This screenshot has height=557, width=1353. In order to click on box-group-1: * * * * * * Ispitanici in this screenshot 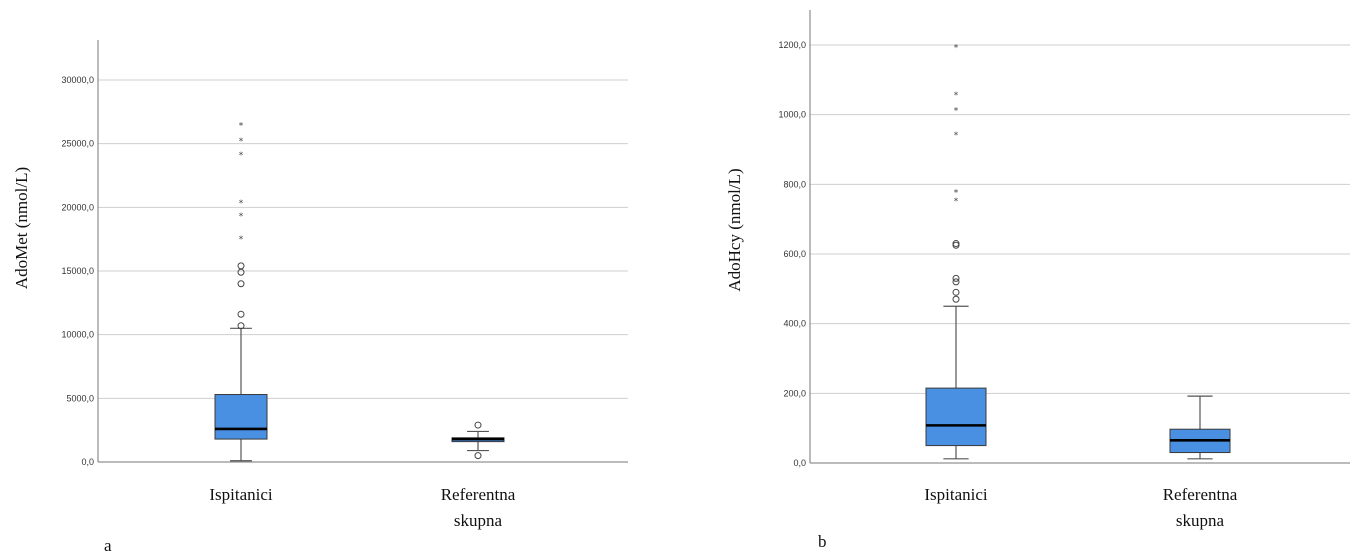, I will do `click(241, 313)`.